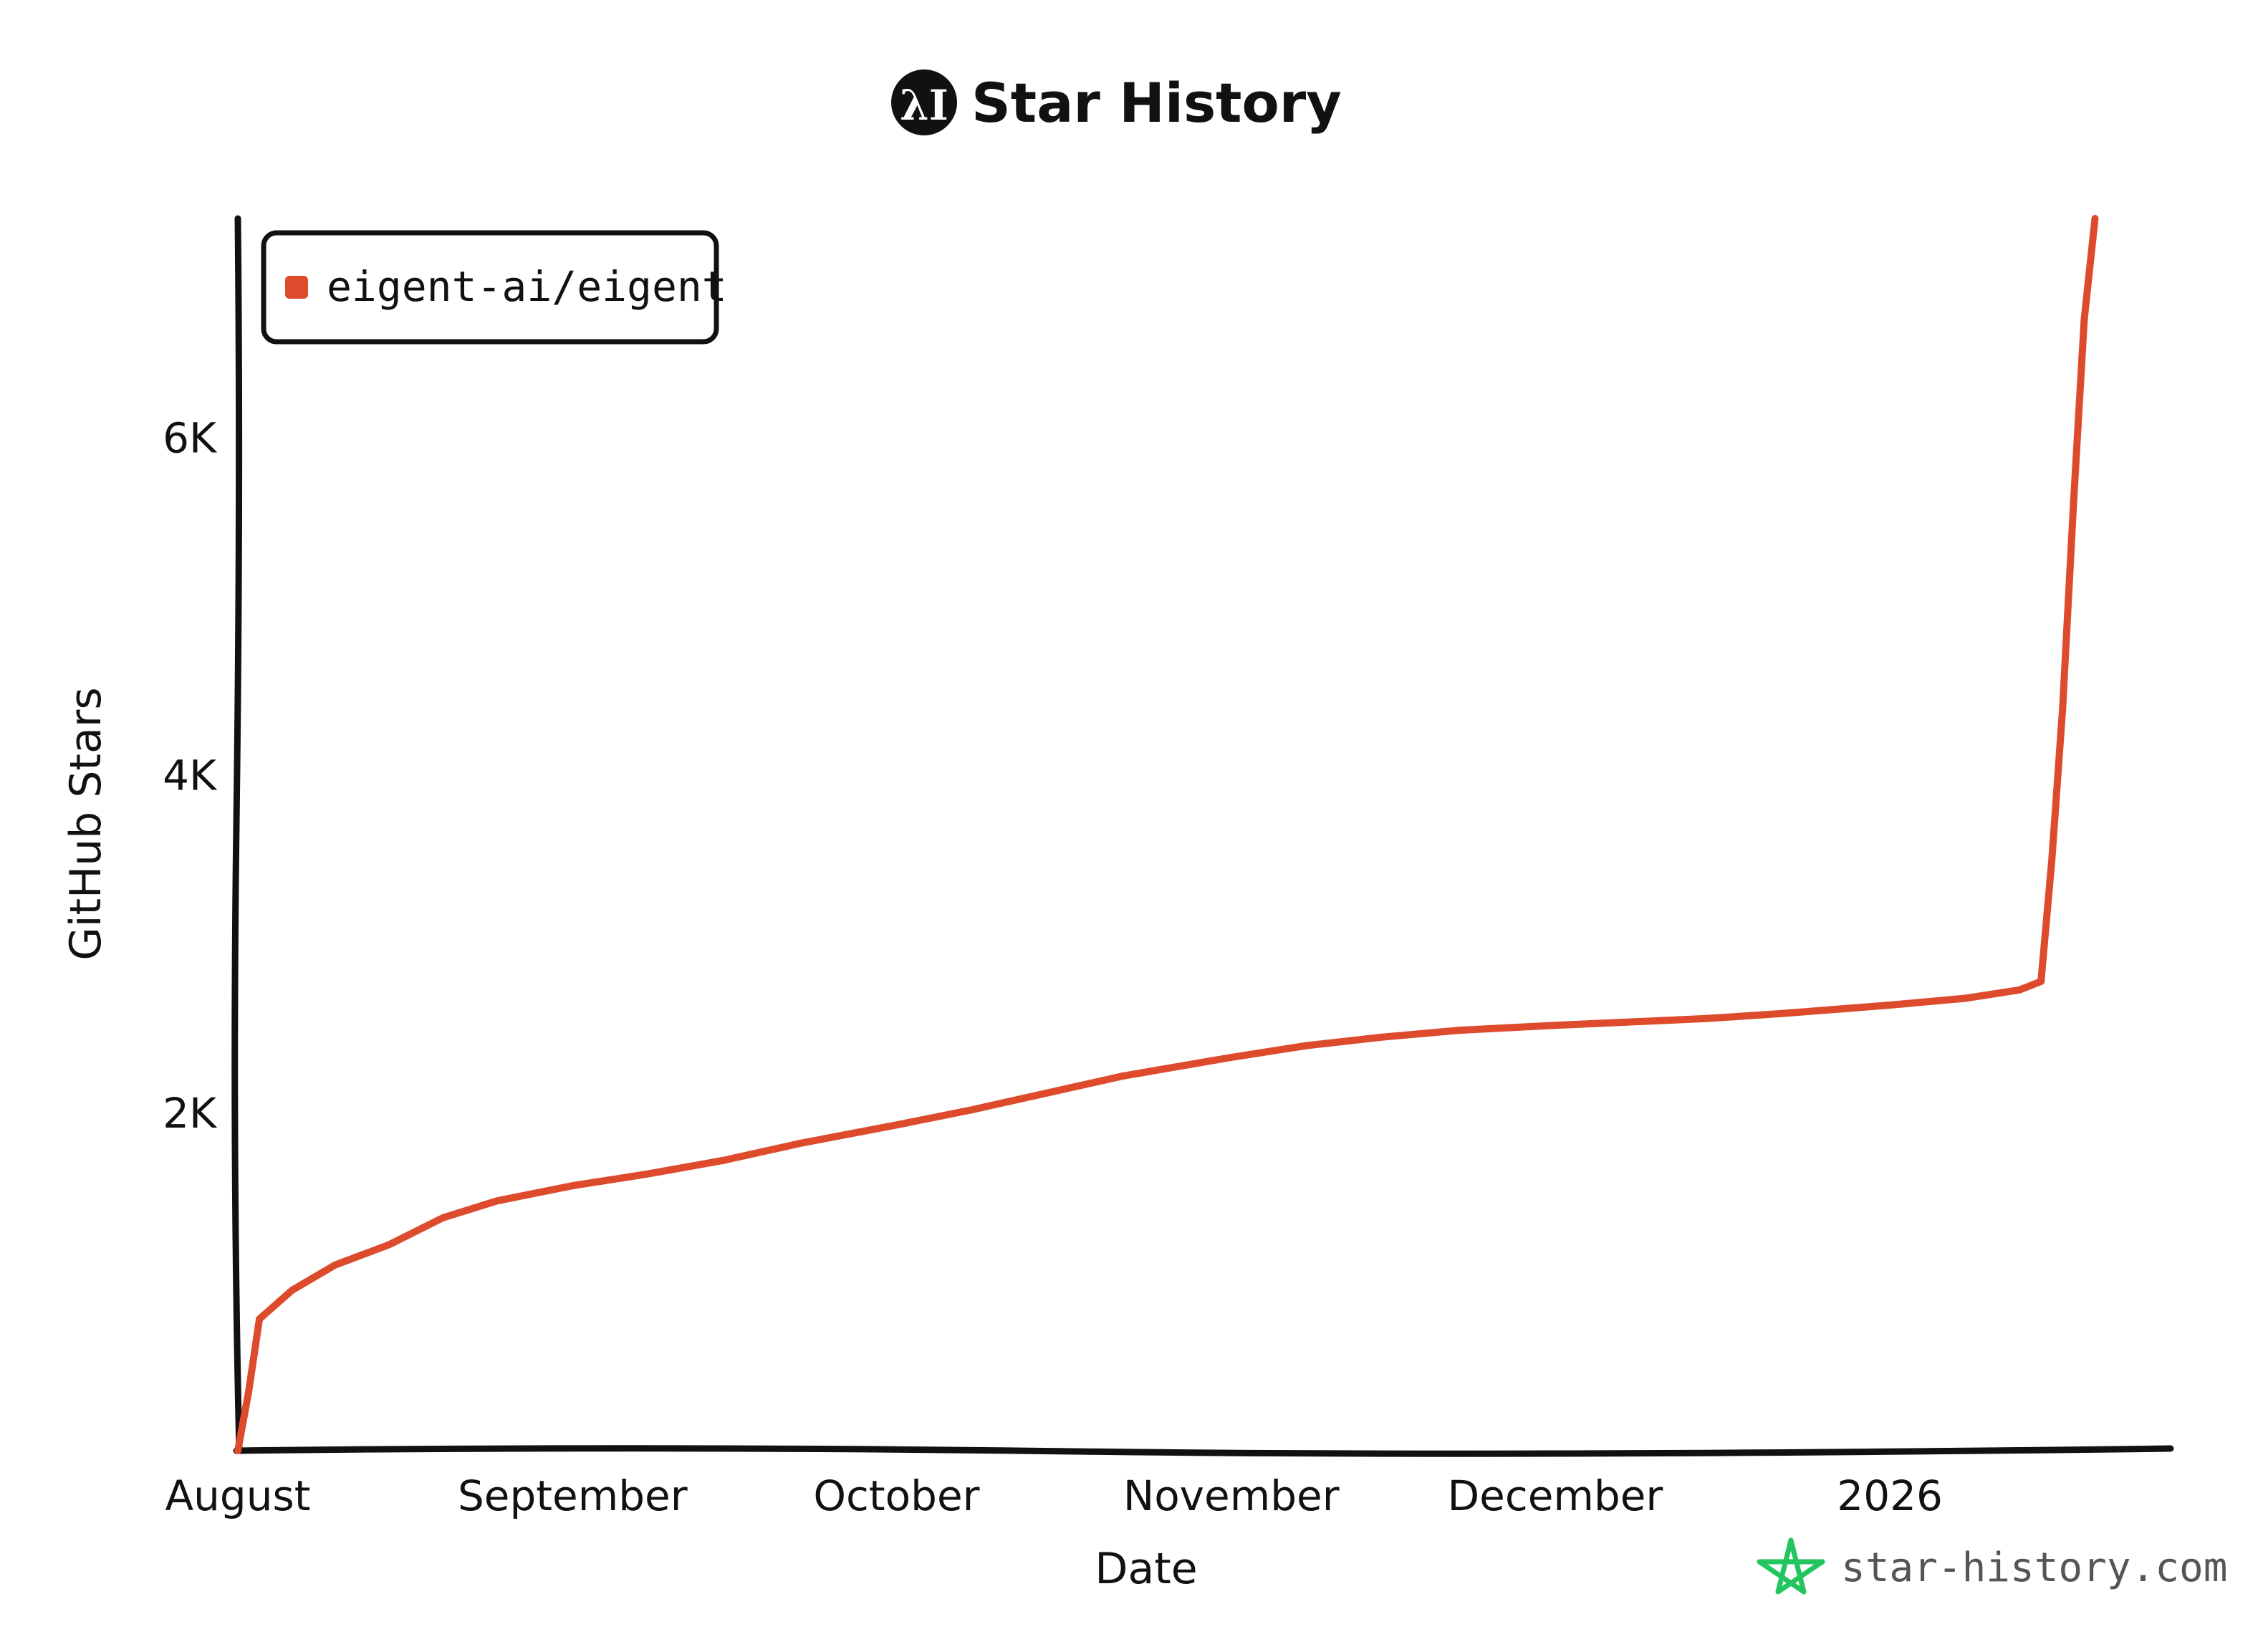  Describe the element at coordinates (2034, 1568) in the screenshot. I see `watermark-text: star-history.com` at that location.